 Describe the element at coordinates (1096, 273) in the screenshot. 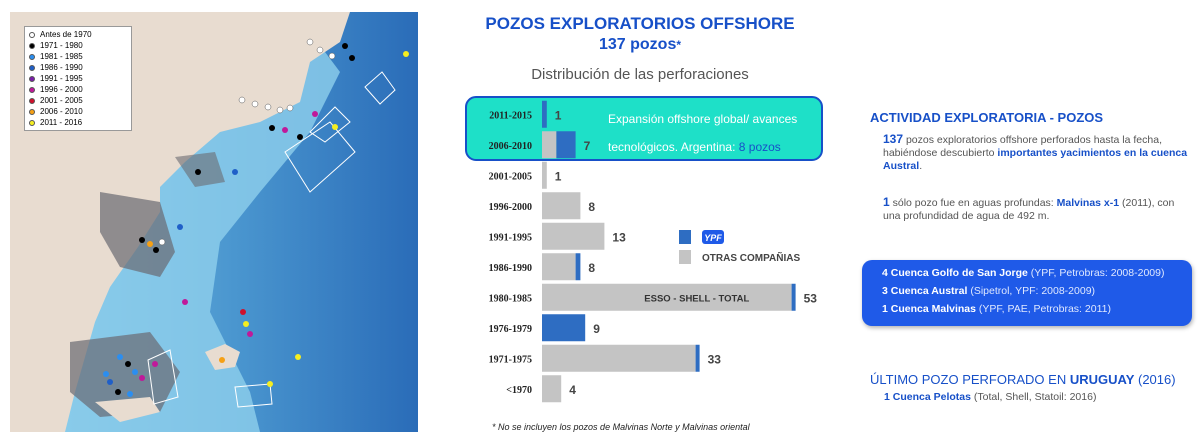

I see `basin-detail: (YPF, Petrobras: 2008-2009)` at that location.